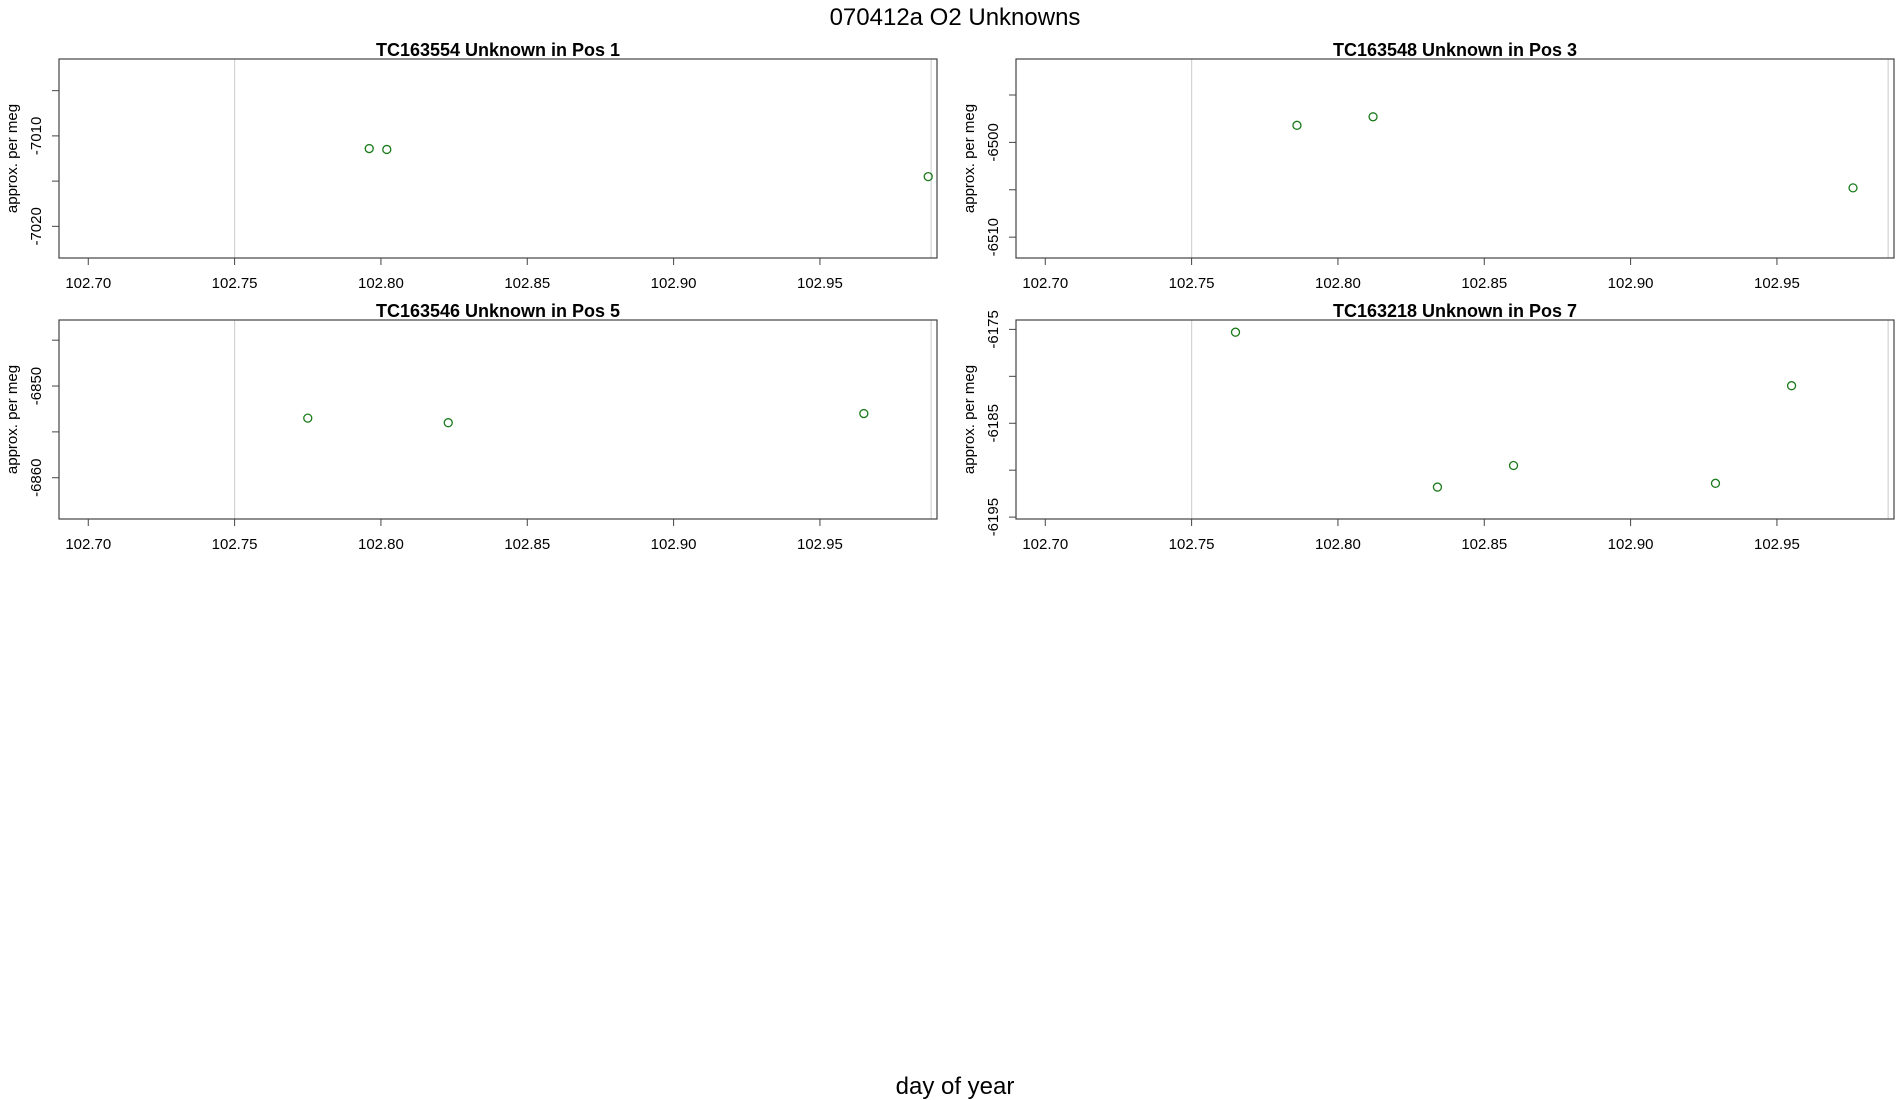  Describe the element at coordinates (498, 50) in the screenshot. I see `panel-title: TC163554 Unknown in Pos 1` at that location.